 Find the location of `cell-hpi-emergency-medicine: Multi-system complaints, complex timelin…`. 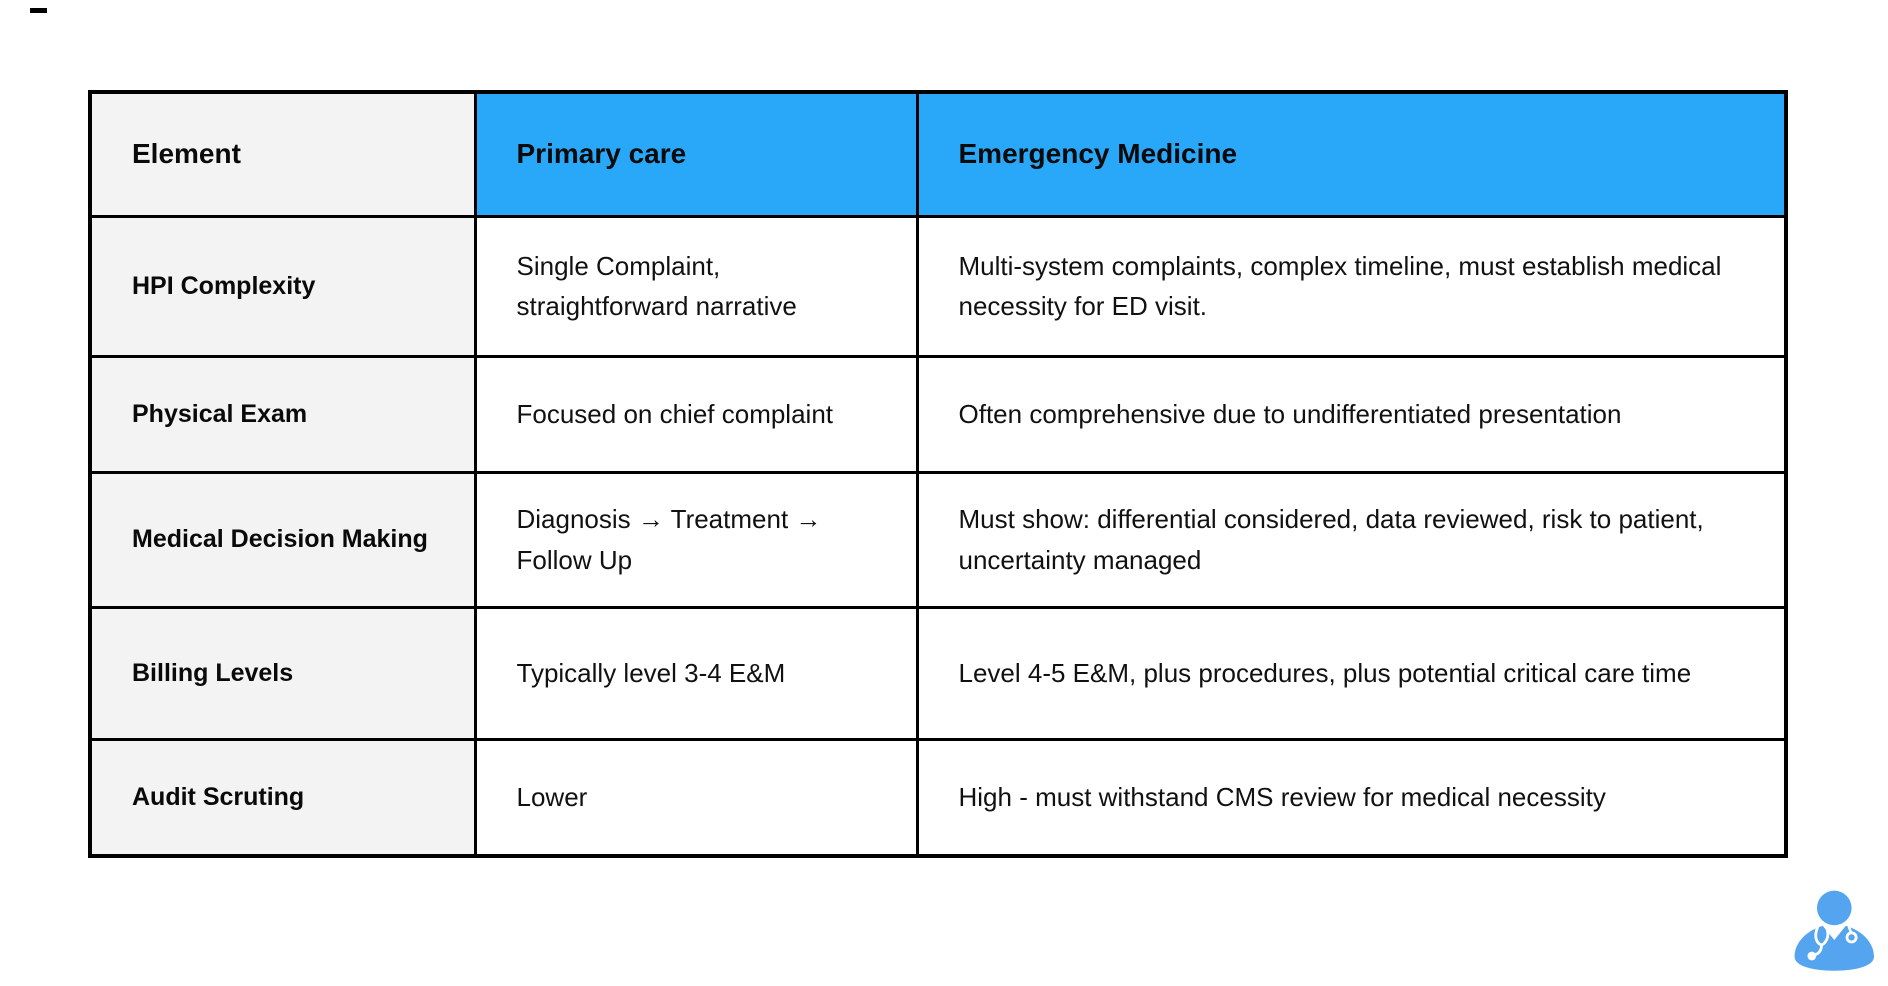

cell-hpi-emergency-medicine: Multi-system complaints, complex timelin… is located at coordinates (1351, 286).